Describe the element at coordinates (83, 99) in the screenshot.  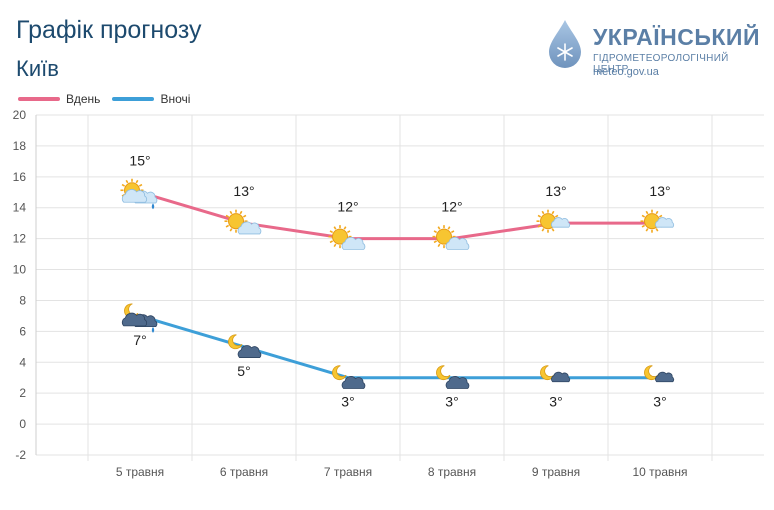
I see `legend-label-day: Вдень` at that location.